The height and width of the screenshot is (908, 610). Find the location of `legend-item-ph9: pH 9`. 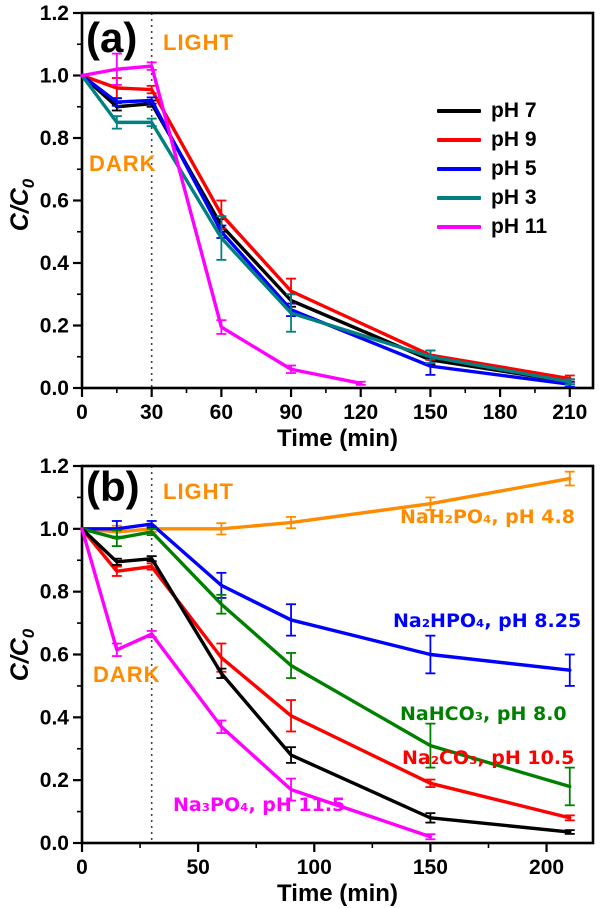

legend-item-ph9: pH 9 is located at coordinates (492, 139).